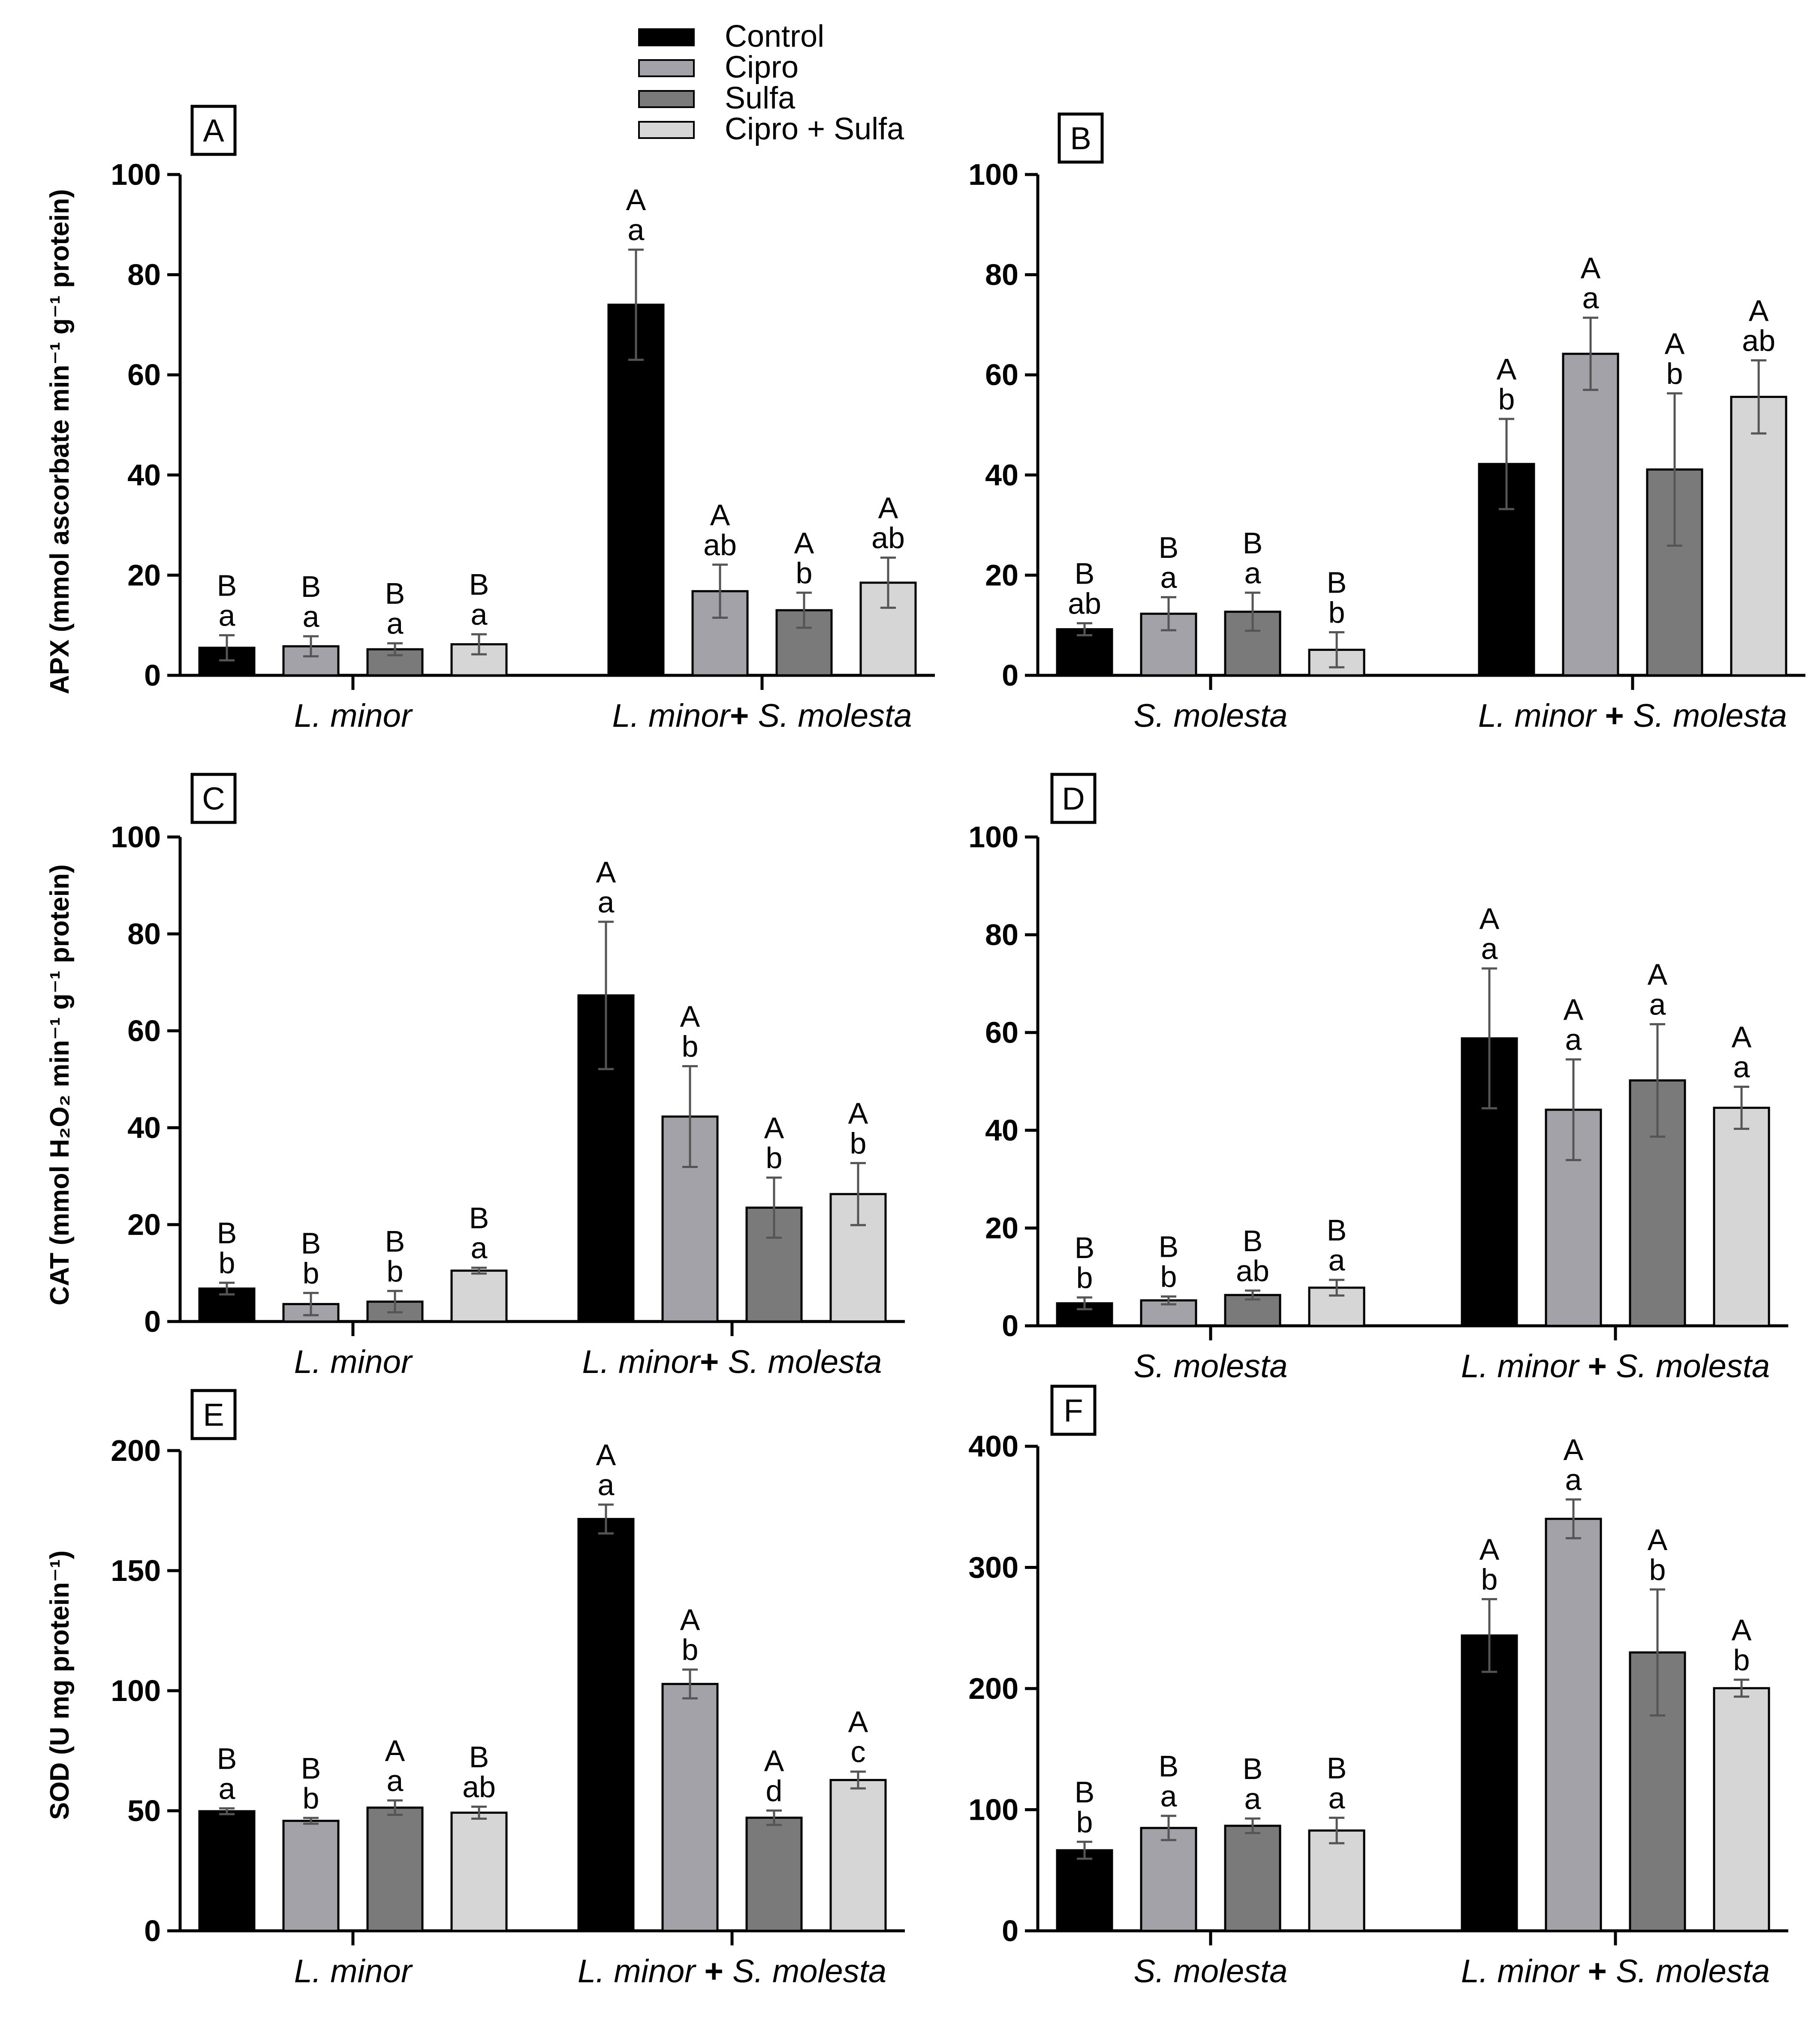 This screenshot has width=1820, height=2020. Describe the element at coordinates (762, 716) in the screenshot. I see `x-group-label: L. minor+ S. molesta` at that location.